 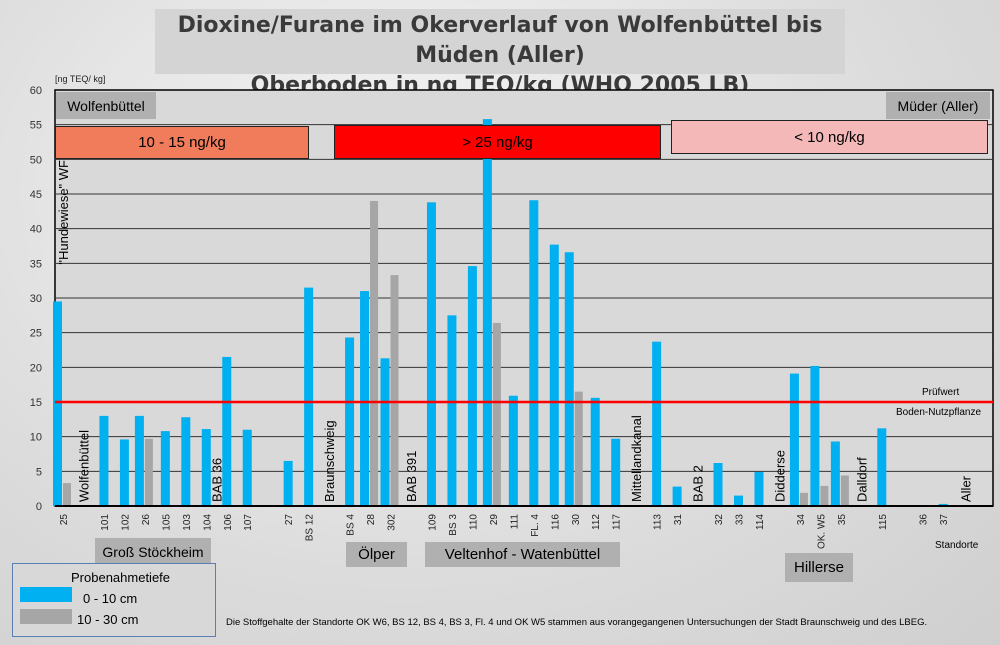 What do you see at coordinates (36, 334) in the screenshot?
I see `y-tick-label: 25` at bounding box center [36, 334].